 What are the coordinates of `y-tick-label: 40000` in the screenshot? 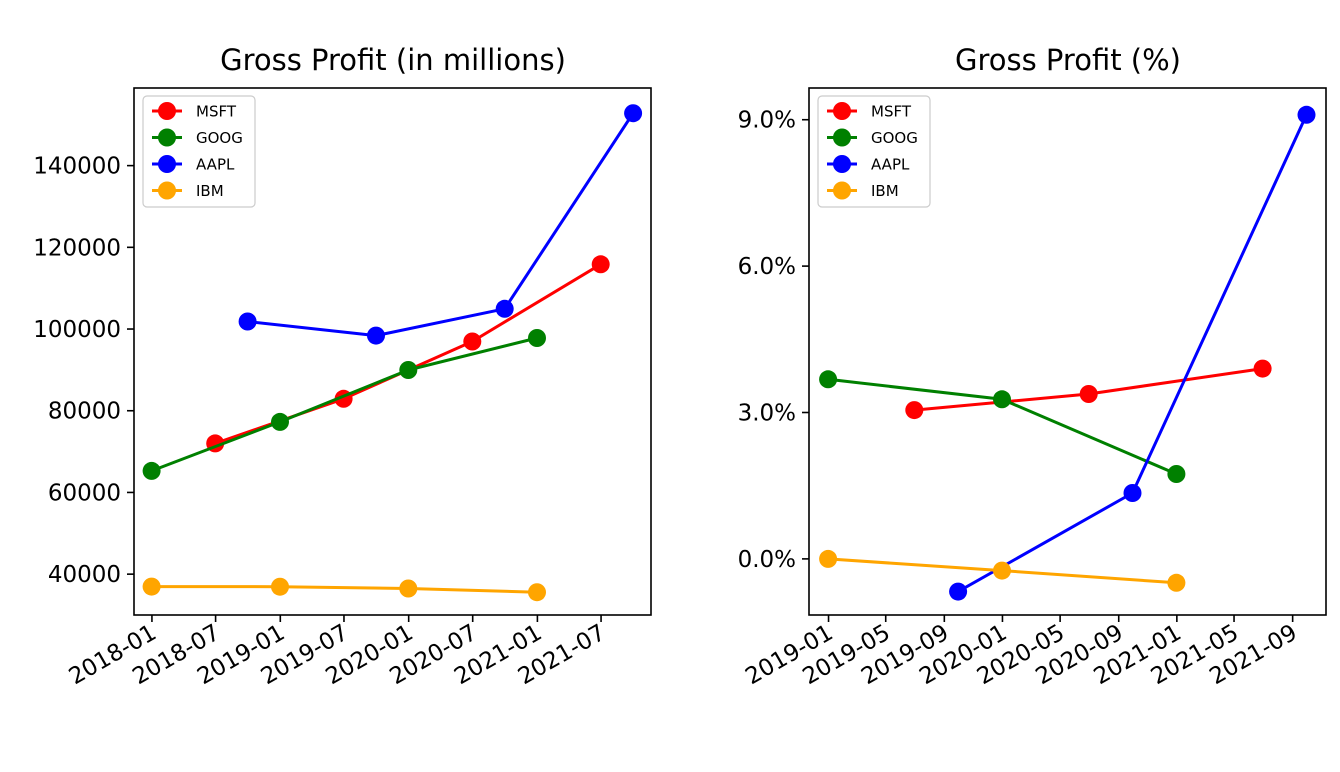 It's located at (84, 575).